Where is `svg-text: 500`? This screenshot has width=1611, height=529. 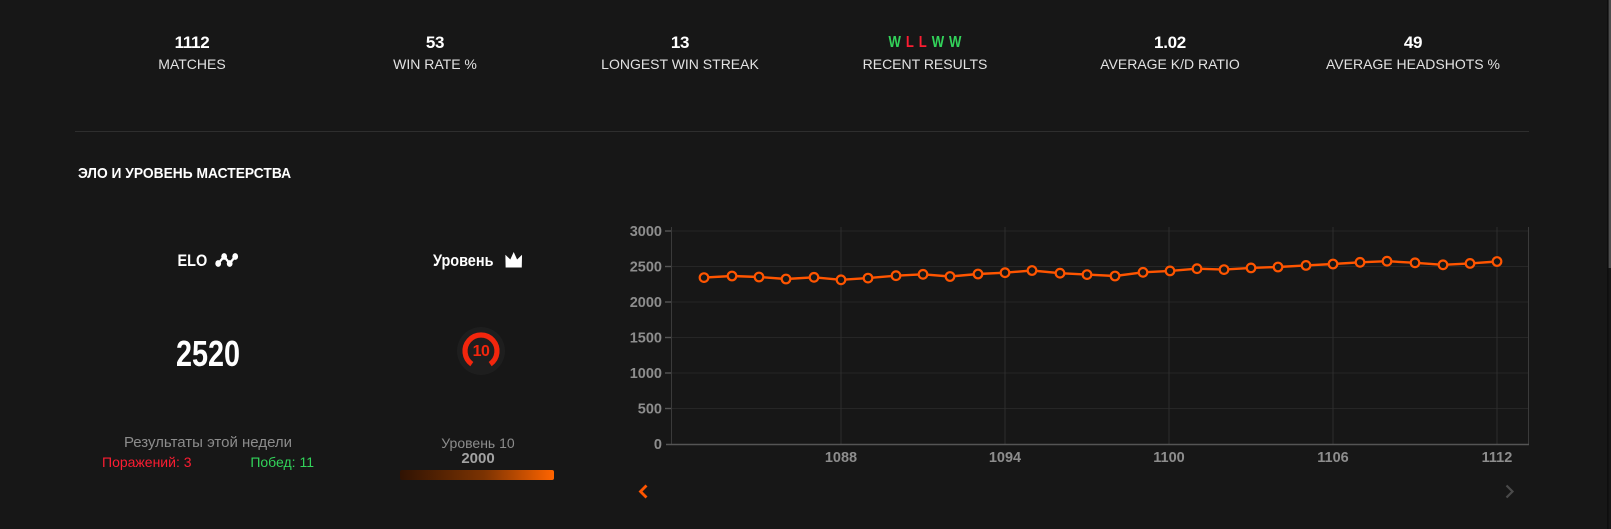 svg-text: 500 is located at coordinates (650, 410).